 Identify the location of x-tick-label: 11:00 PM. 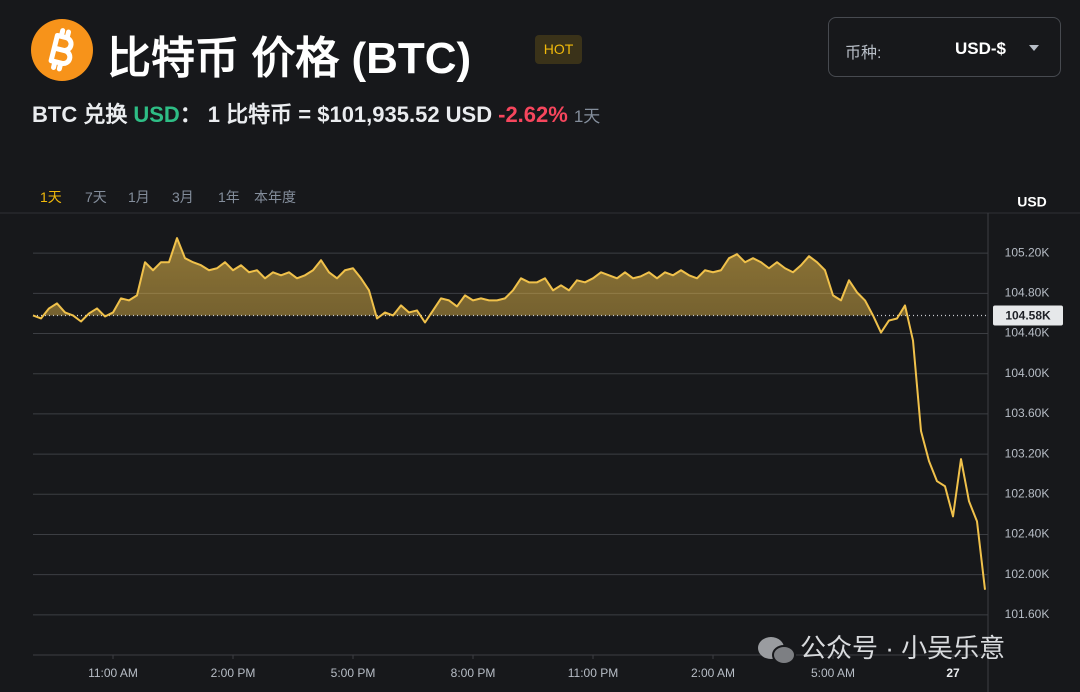
(593, 673).